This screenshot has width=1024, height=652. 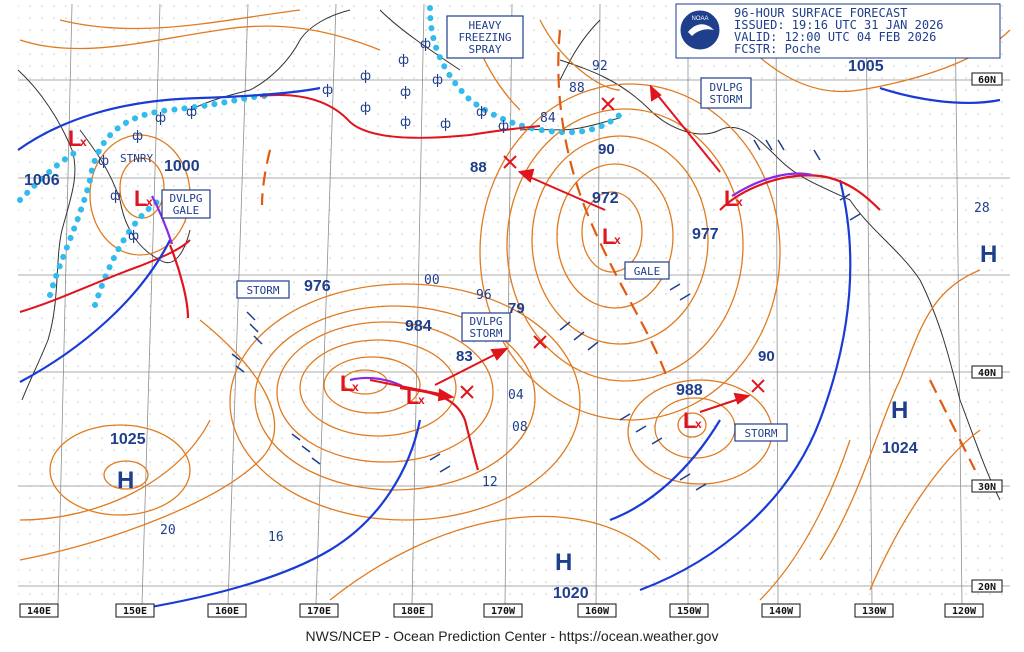 I want to click on center-value: 988, so click(x=689, y=390).